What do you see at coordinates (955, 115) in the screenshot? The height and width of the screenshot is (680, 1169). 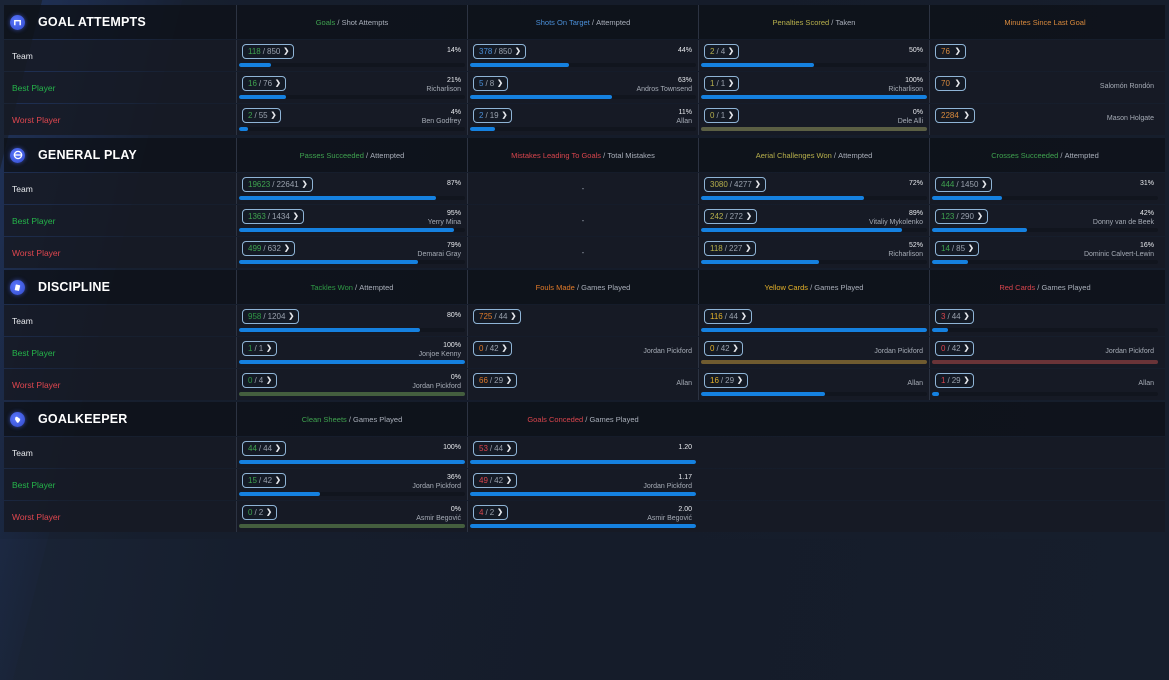 I see `stat-value-button: 2284 ❯` at bounding box center [955, 115].